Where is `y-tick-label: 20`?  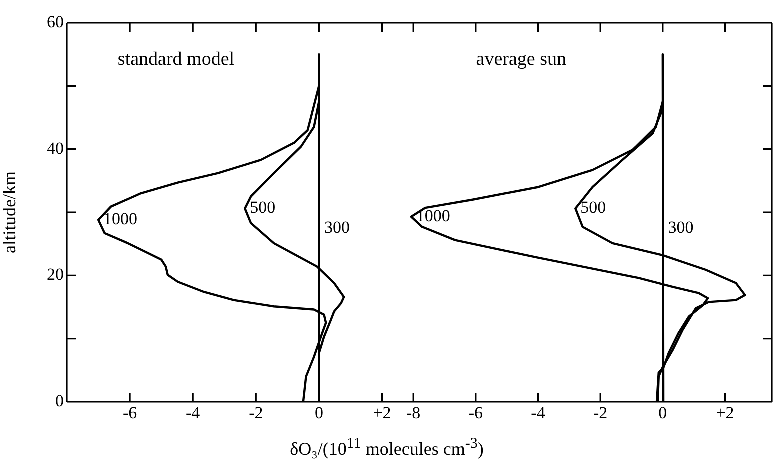
y-tick-label: 20 is located at coordinates (55, 274).